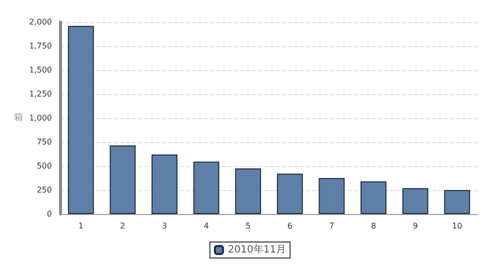 The height and width of the screenshot is (268, 500). What do you see at coordinates (331, 226) in the screenshot?
I see `x-tick-label: 7` at bounding box center [331, 226].